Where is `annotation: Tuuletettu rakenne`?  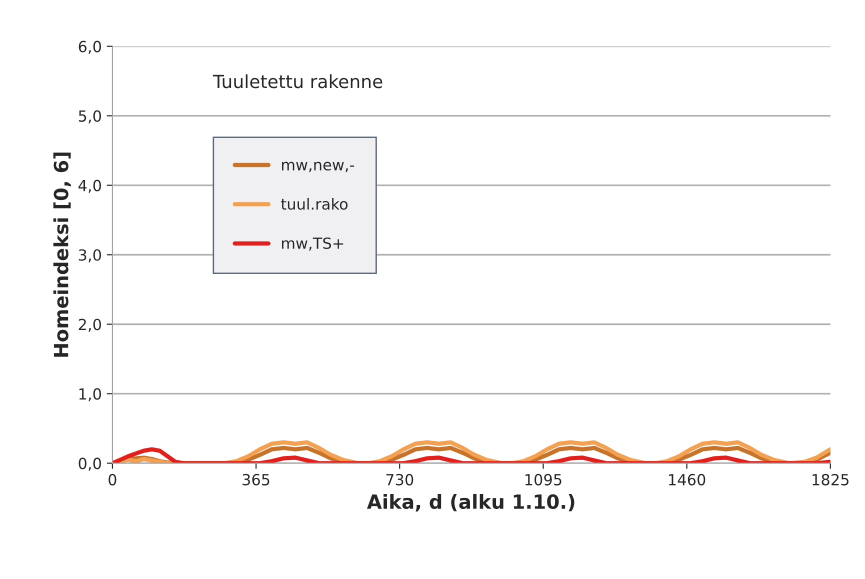
annotation: Tuuletettu rakenne is located at coordinates (297, 81).